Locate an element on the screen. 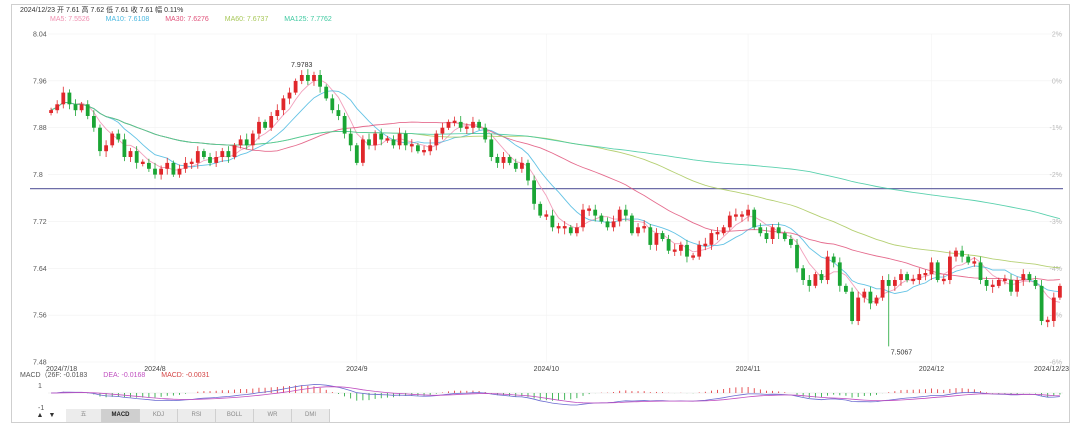 This screenshot has width=1080, height=429. scroll-up-button: ▲ is located at coordinates (40, 415).